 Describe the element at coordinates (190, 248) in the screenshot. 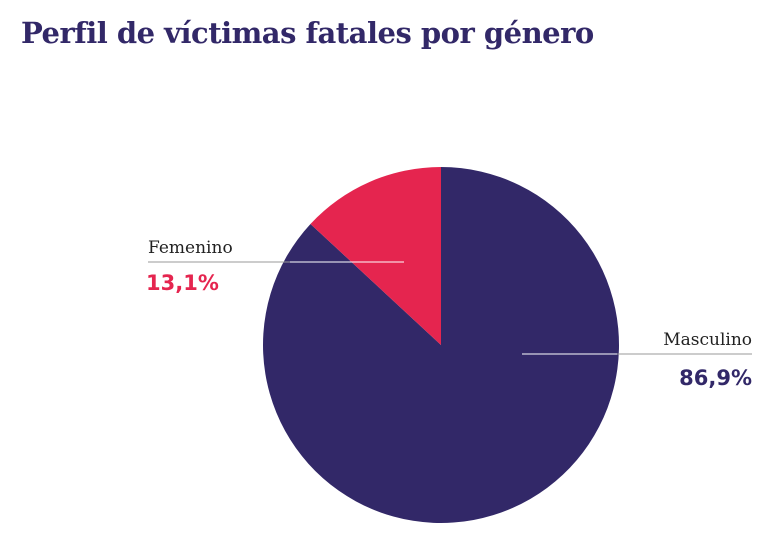

I see `label-femenino: Femenino` at that location.